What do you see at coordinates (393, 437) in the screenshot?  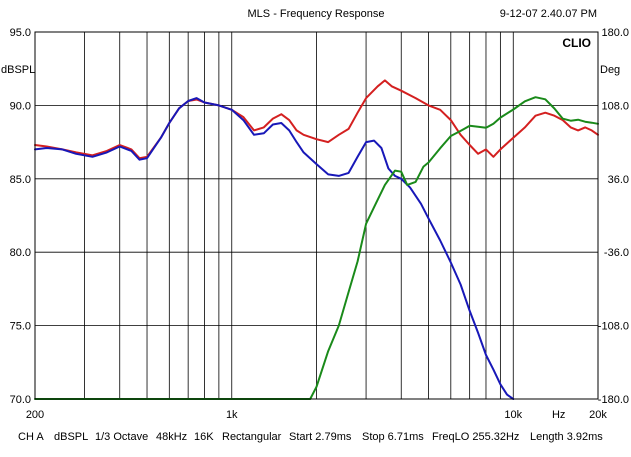 I see `footer-stop: Stop 6.71ms` at bounding box center [393, 437].